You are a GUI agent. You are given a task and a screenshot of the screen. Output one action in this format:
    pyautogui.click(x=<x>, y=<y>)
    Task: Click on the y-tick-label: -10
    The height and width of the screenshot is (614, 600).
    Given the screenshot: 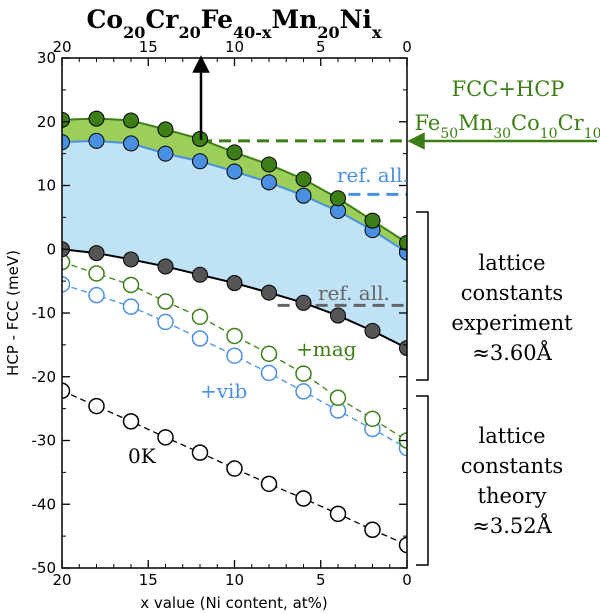 What is the action you would take?
    pyautogui.click(x=44, y=313)
    